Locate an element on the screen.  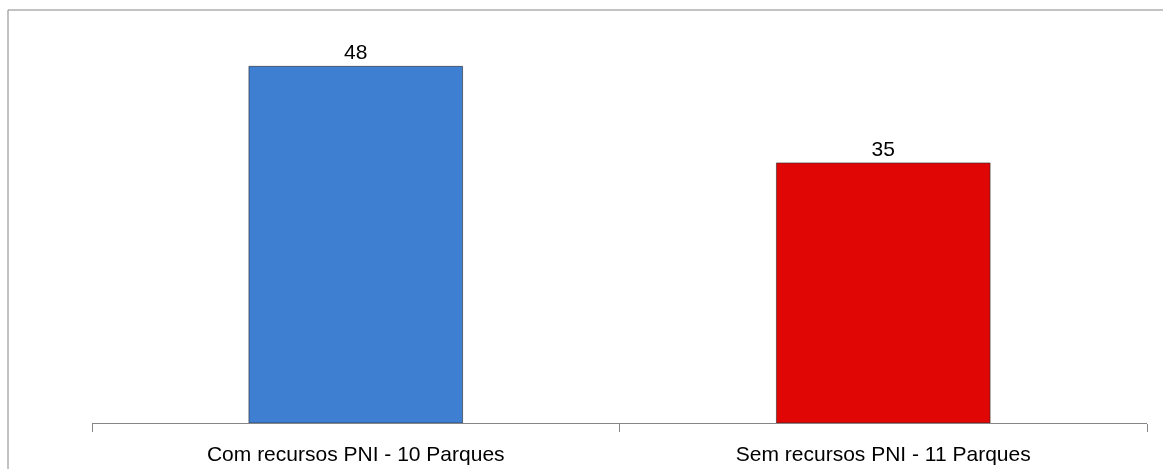
x-tick-label: Sem recursos PNI - 11 Parques is located at coordinates (883, 454).